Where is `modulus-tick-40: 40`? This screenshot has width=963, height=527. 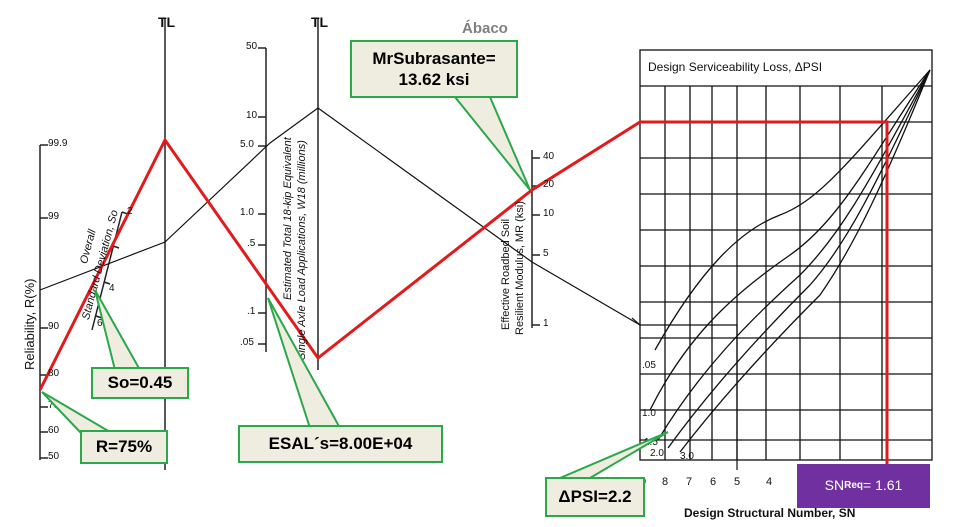 modulus-tick-40: 40 is located at coordinates (549, 156).